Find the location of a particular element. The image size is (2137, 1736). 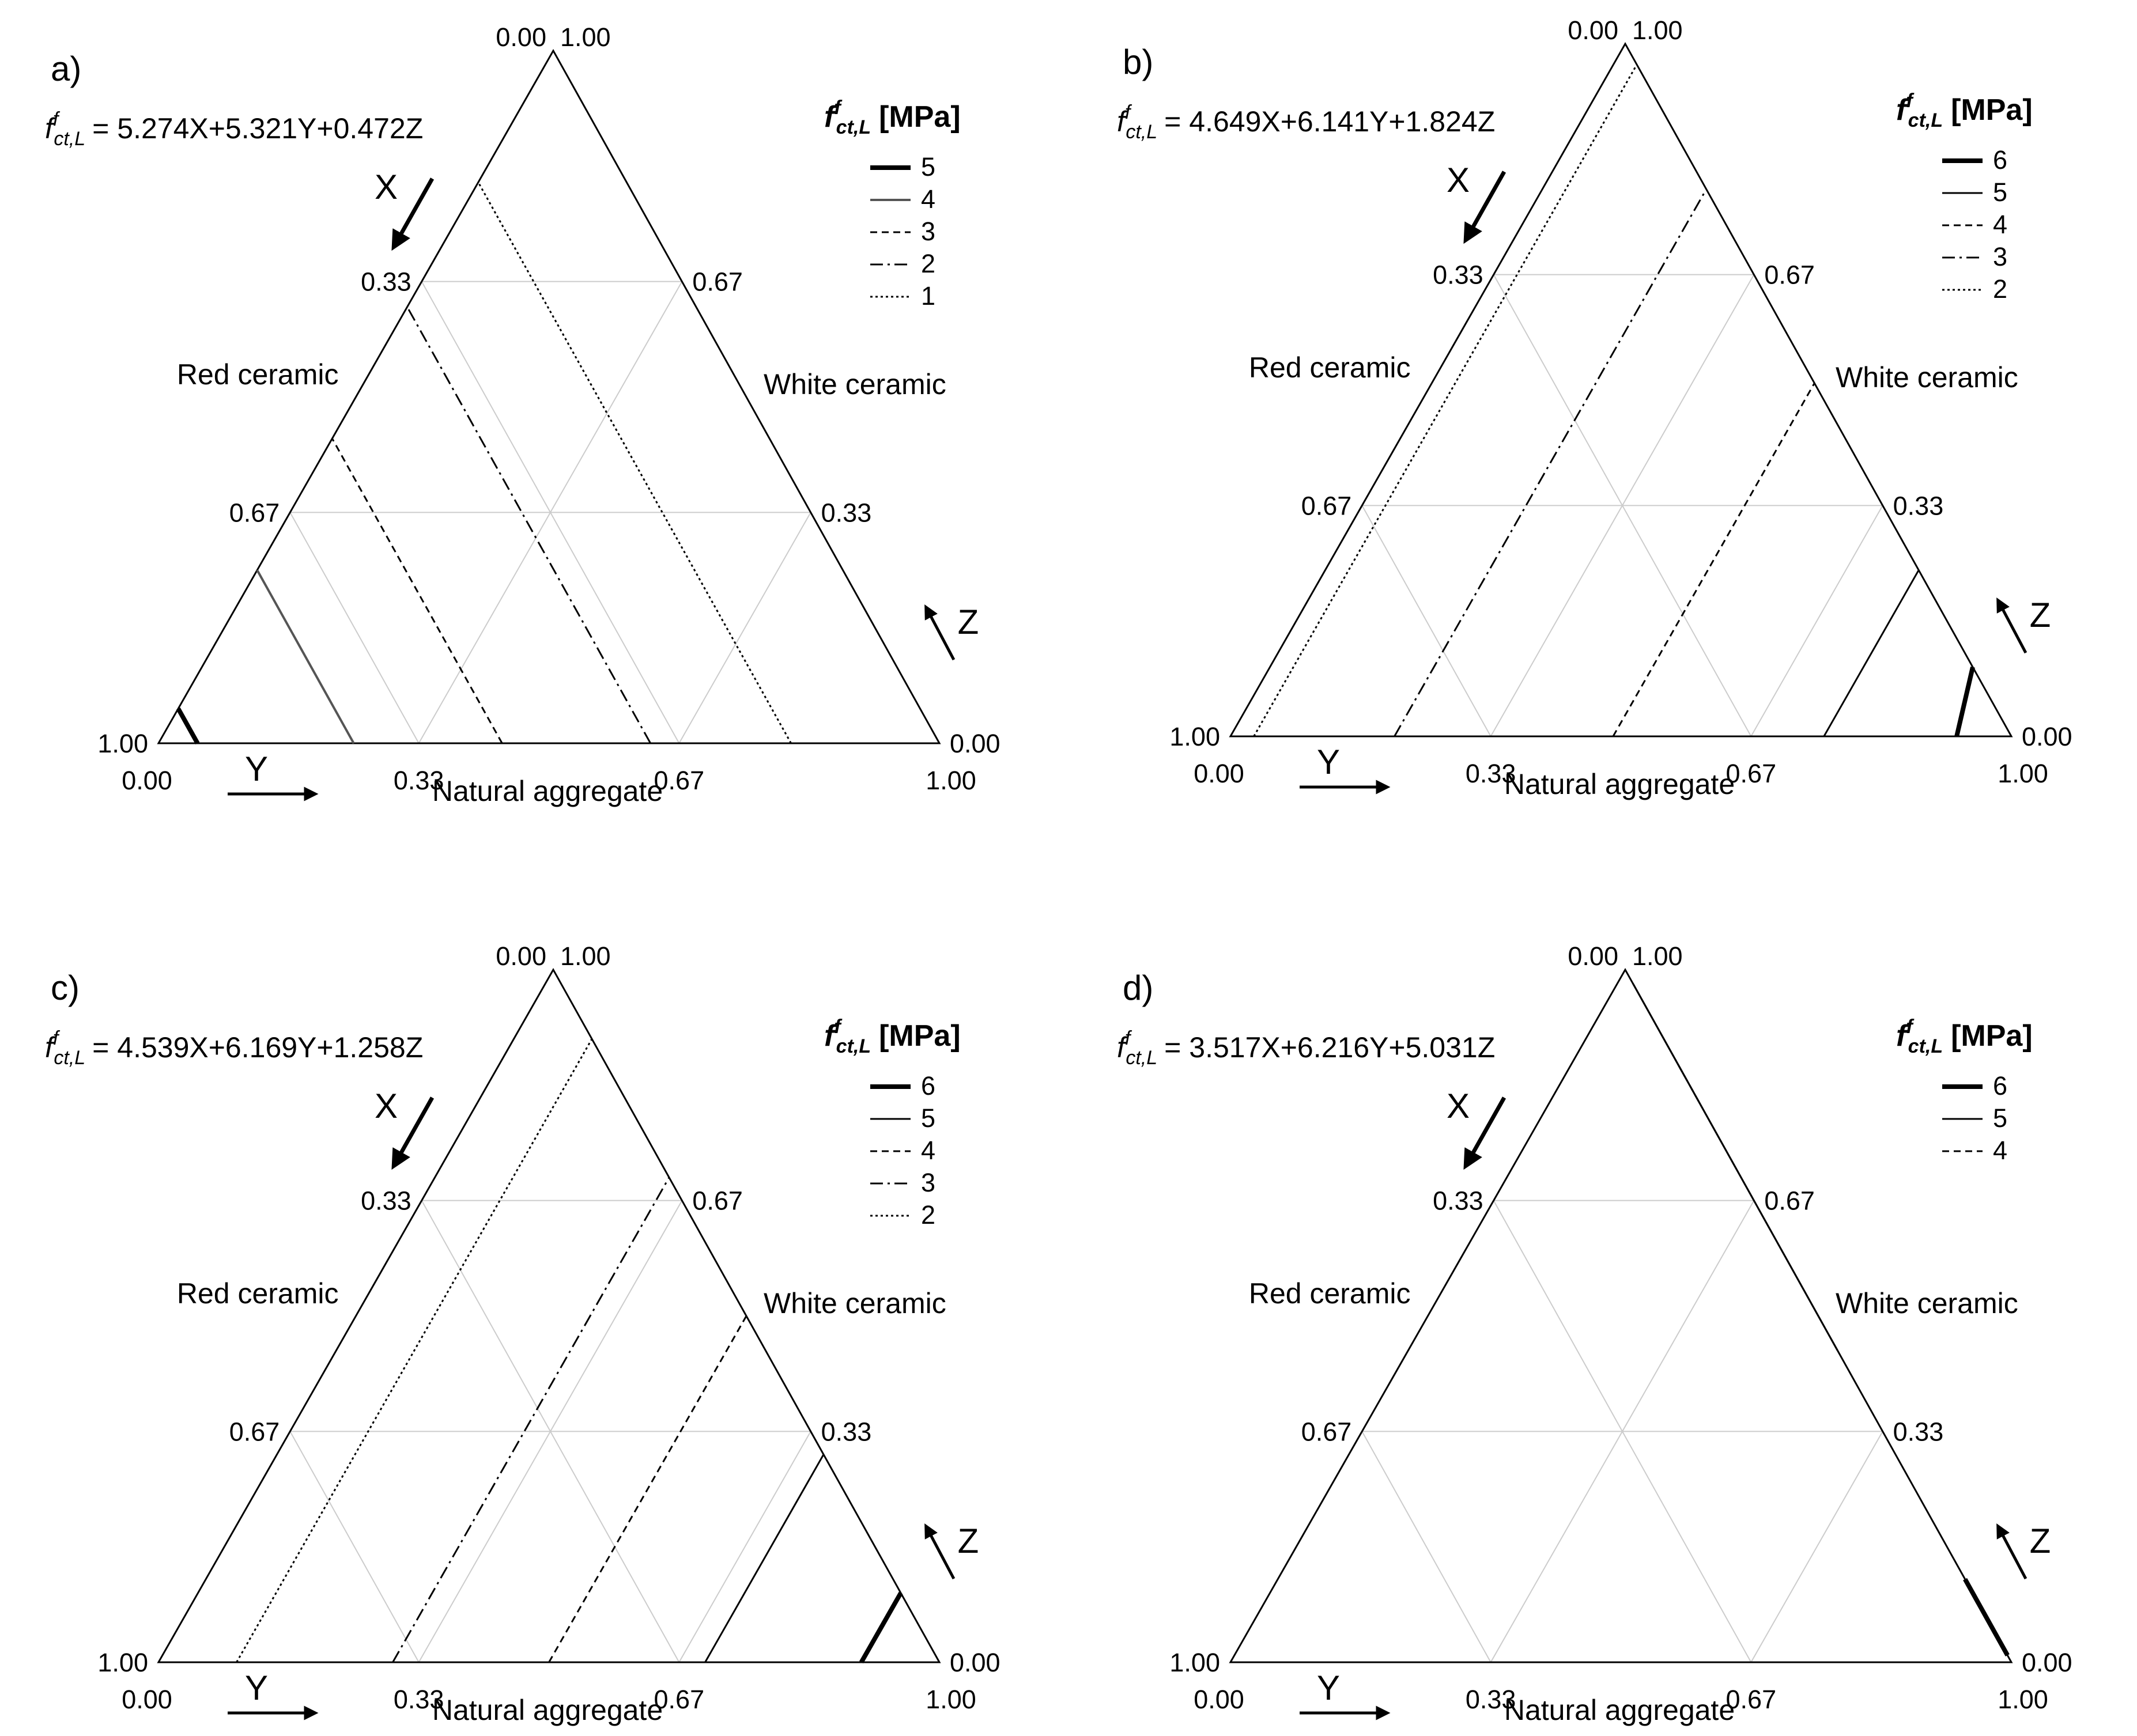

panel-label: d) is located at coordinates (1138, 988).